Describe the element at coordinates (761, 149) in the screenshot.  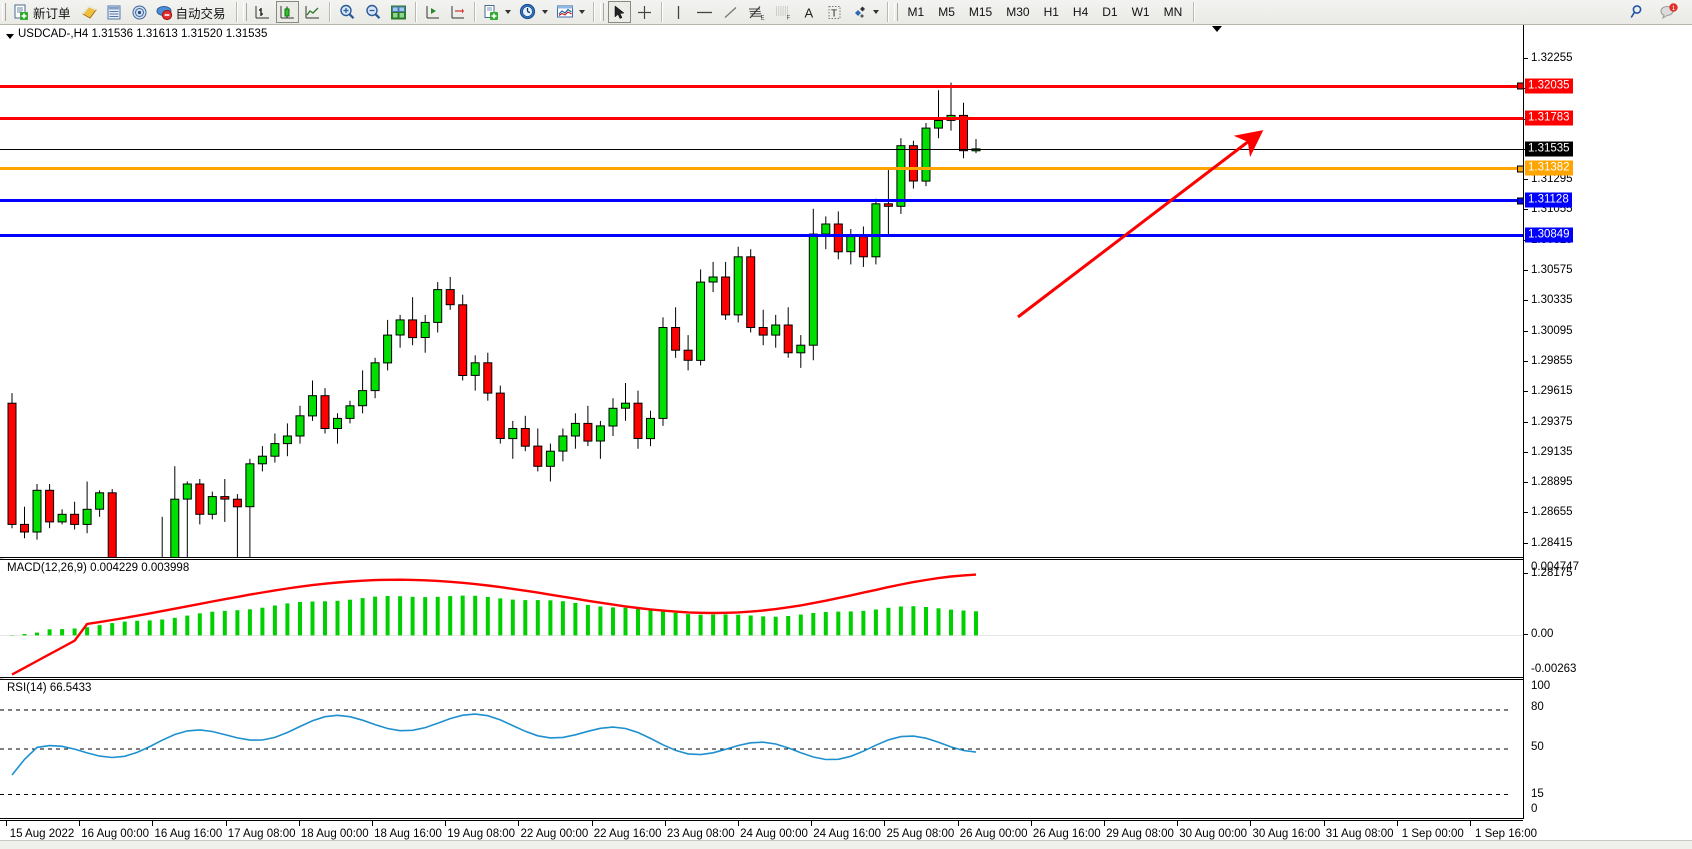
I see `price-level-current-price` at that location.